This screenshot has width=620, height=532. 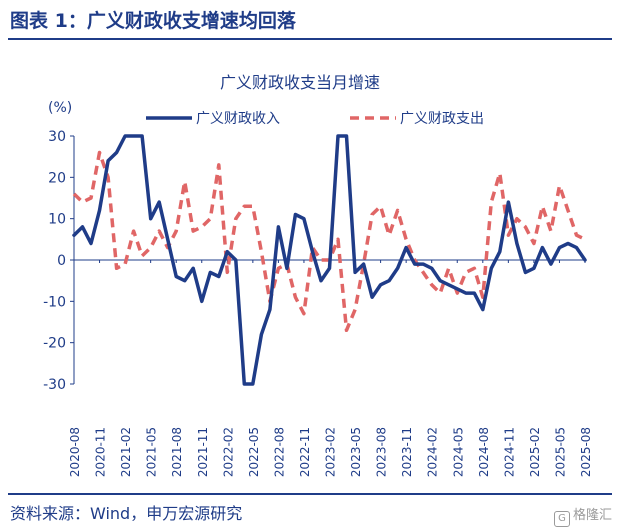 I want to click on y-tick-label: 20, so click(x=57, y=178).